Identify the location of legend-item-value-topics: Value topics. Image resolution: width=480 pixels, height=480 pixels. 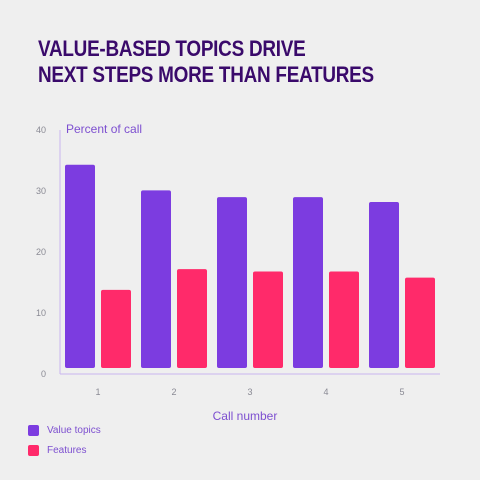
(64, 430).